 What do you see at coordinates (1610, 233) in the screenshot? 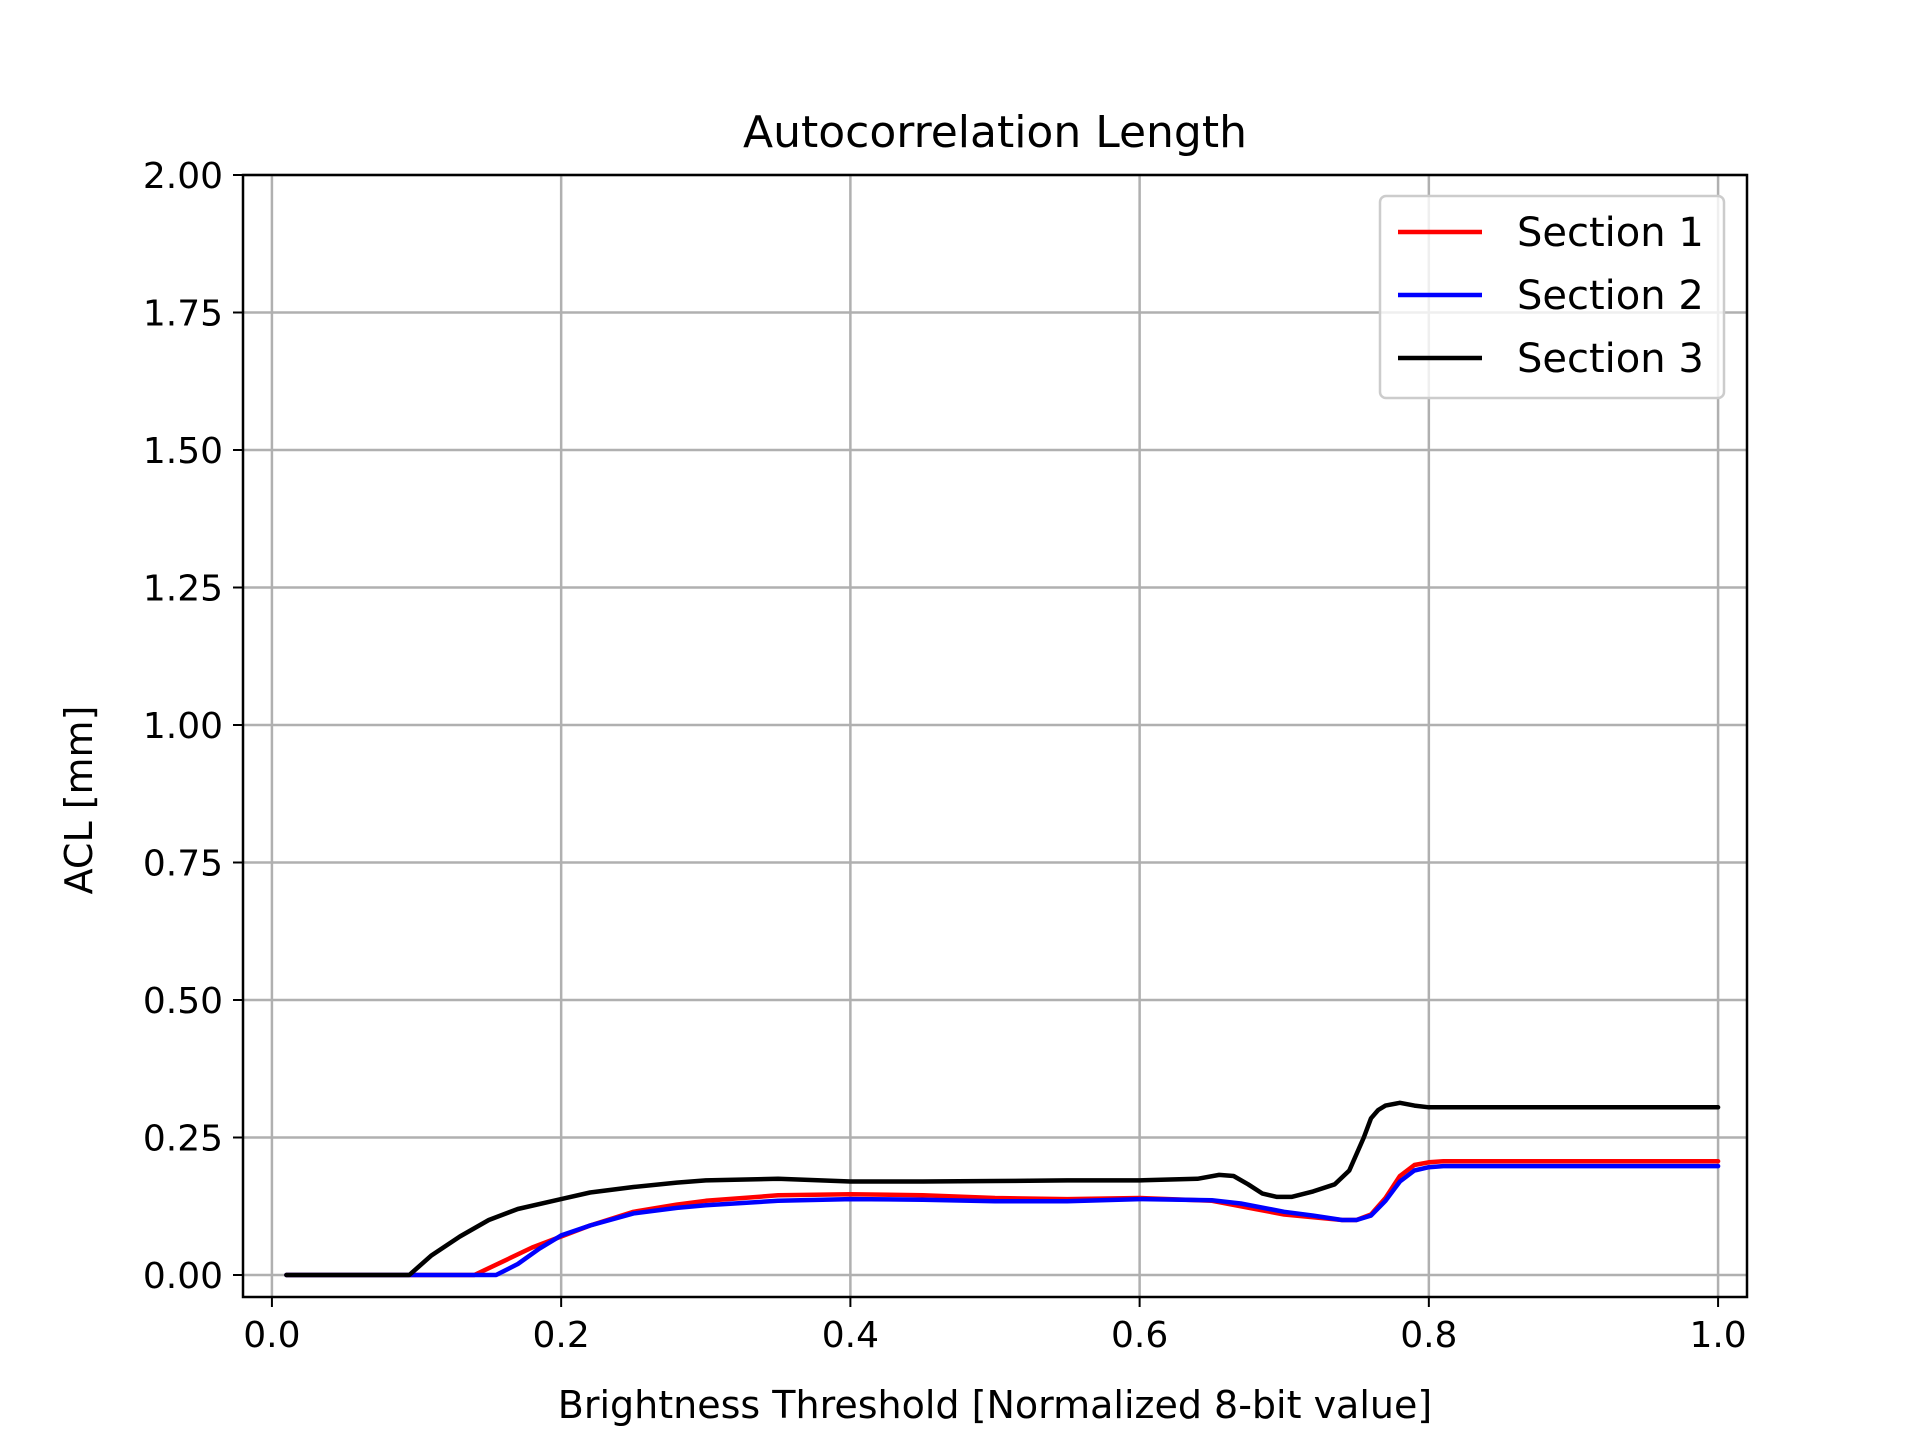
I see `legend-label-section-1: Section 1` at bounding box center [1610, 233].